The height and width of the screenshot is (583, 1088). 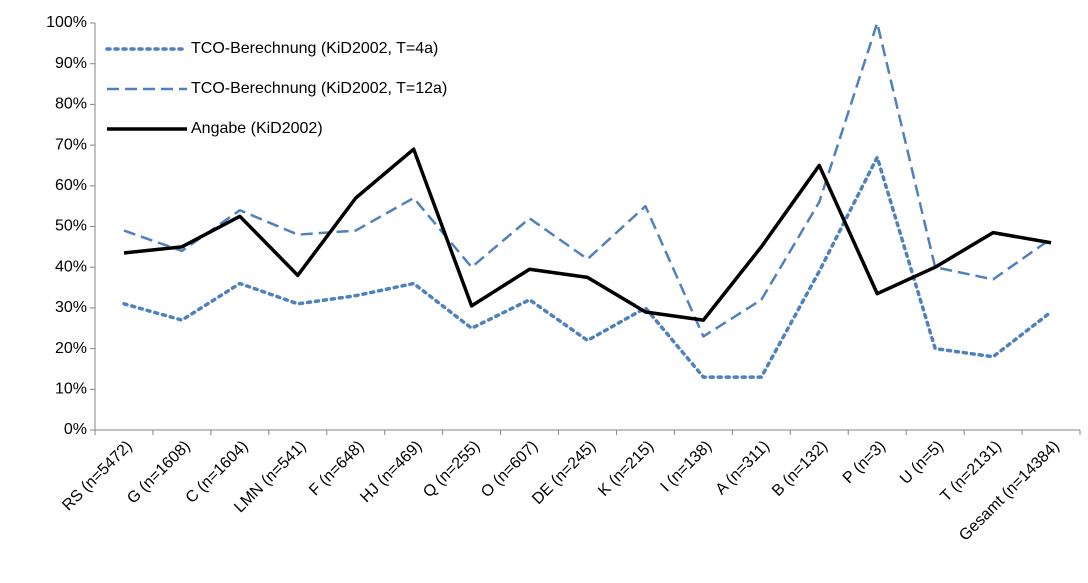 I want to click on y-tick-label: 30%, so click(x=71, y=307).